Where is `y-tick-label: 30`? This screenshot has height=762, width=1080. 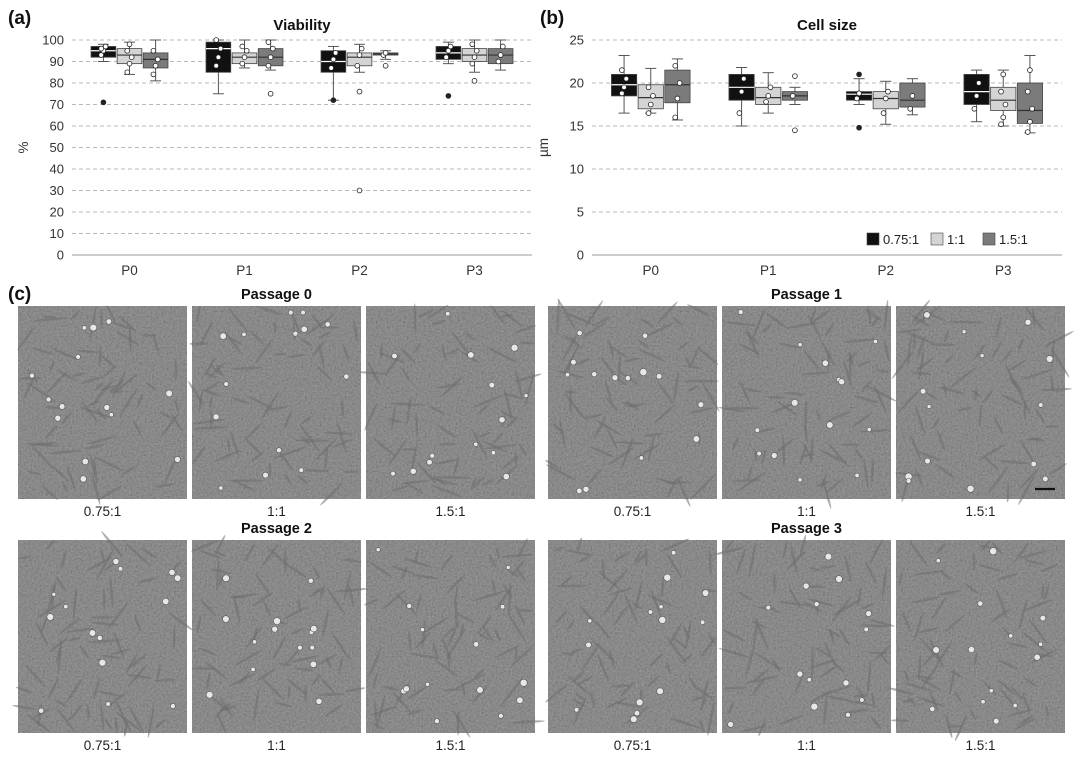
y-tick-label: 30 is located at coordinates (57, 190).